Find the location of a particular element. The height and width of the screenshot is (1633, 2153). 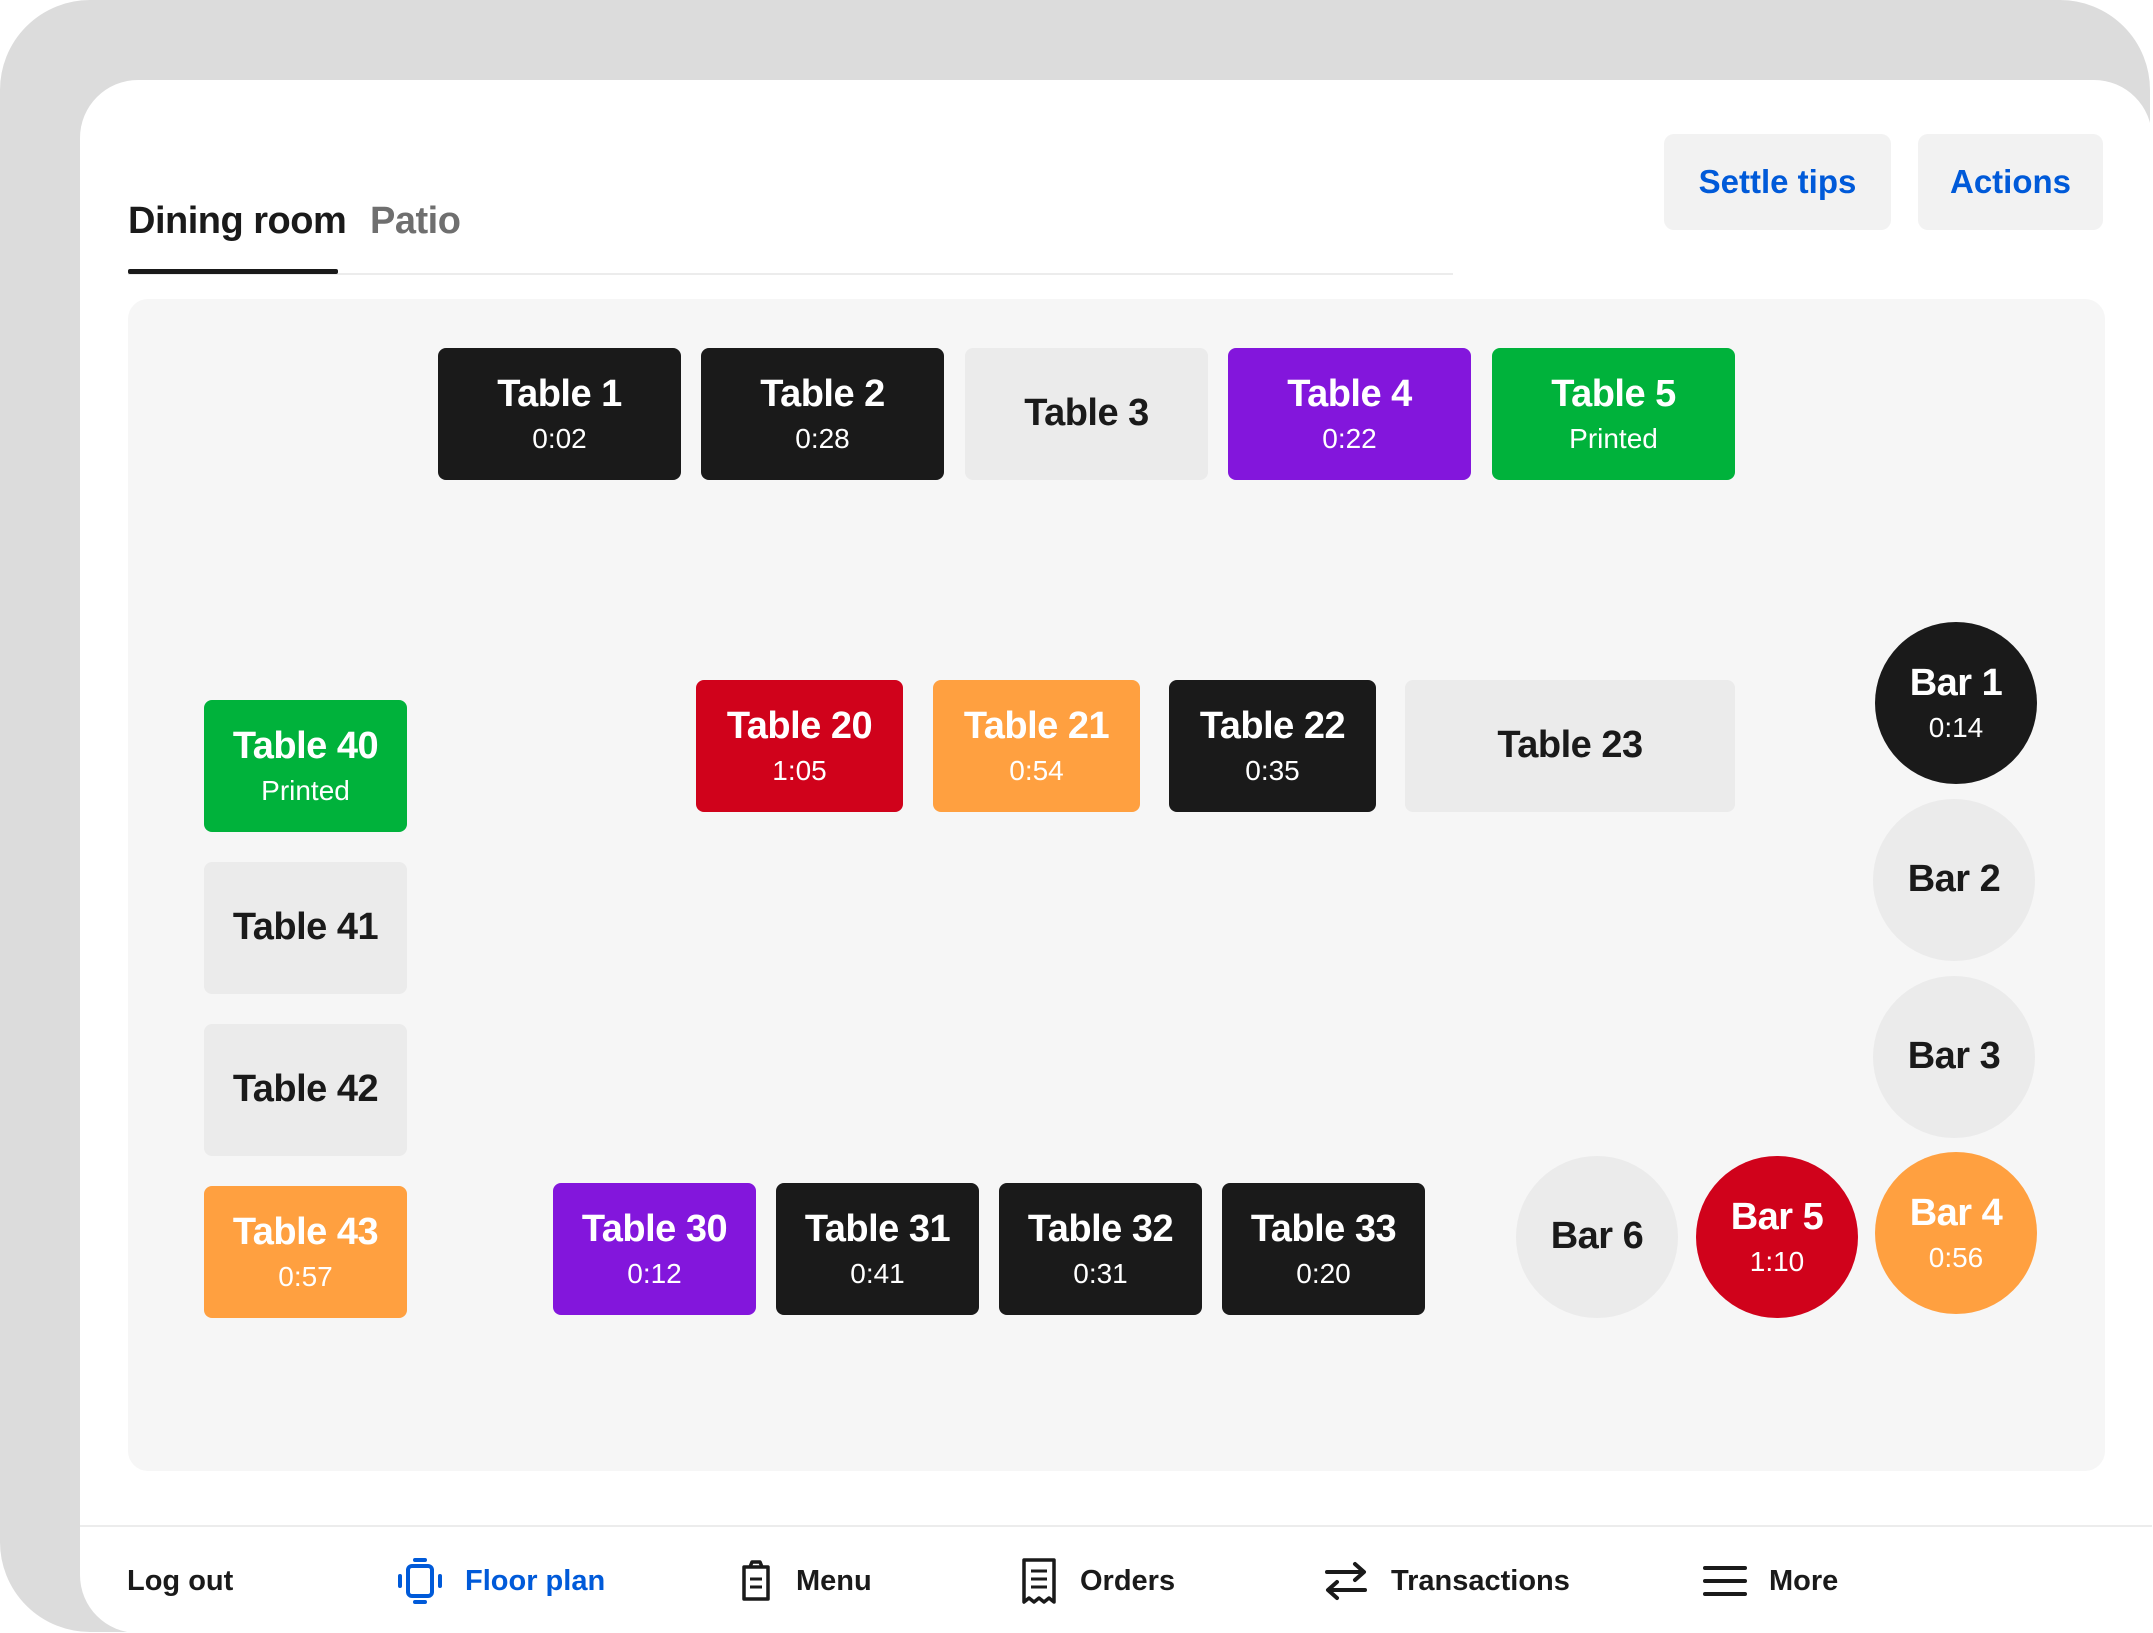

table-name: Table 22 is located at coordinates (1272, 725).